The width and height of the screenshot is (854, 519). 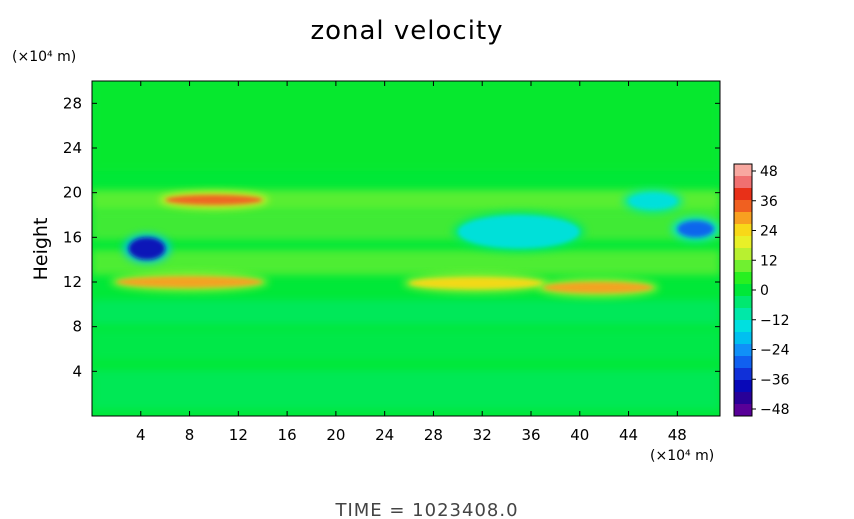 I want to click on colorbar-tick-label: −36, so click(x=775, y=380).